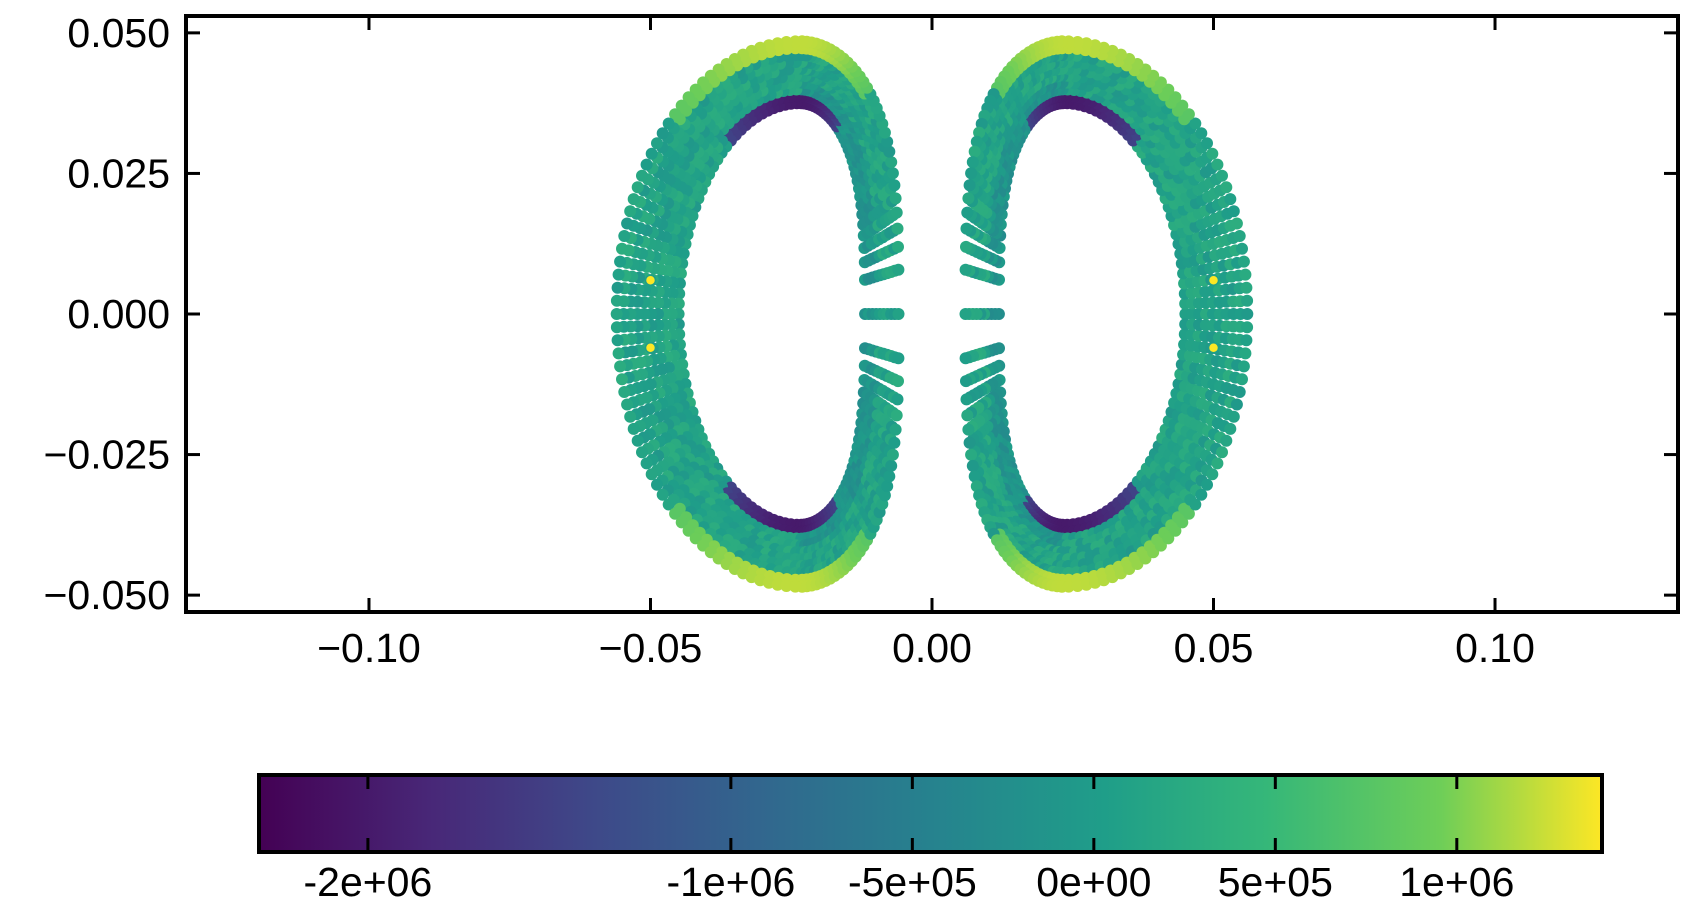  Describe the element at coordinates (1093, 882) in the screenshot. I see `colorbar-tick-label: 0e+00` at that location.